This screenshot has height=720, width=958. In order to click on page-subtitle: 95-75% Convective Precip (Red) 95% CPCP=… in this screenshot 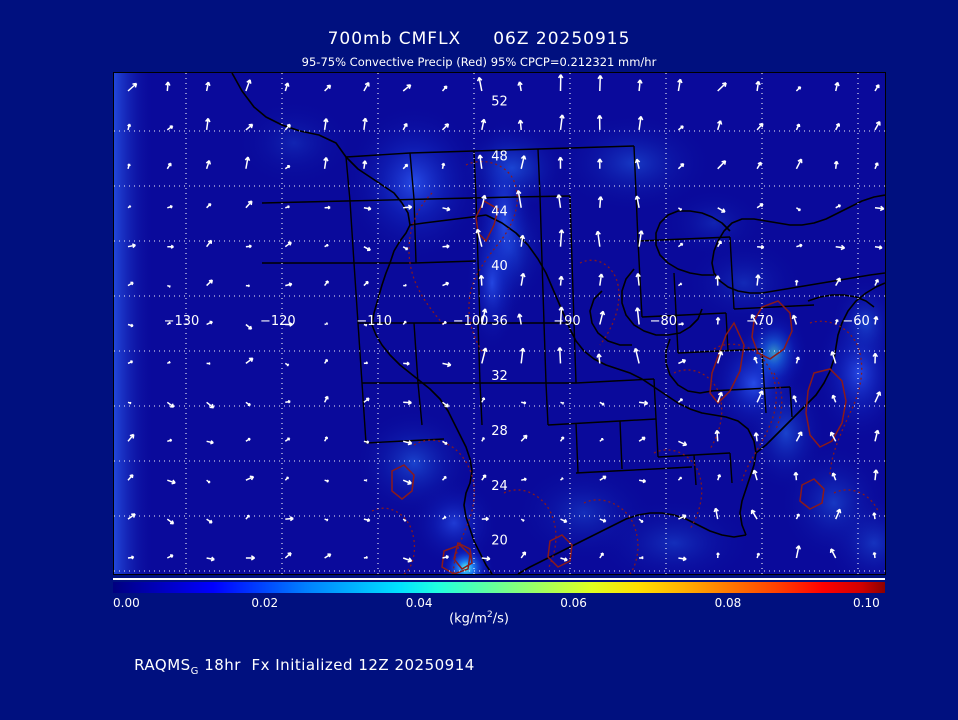, I will do `click(479, 62)`.